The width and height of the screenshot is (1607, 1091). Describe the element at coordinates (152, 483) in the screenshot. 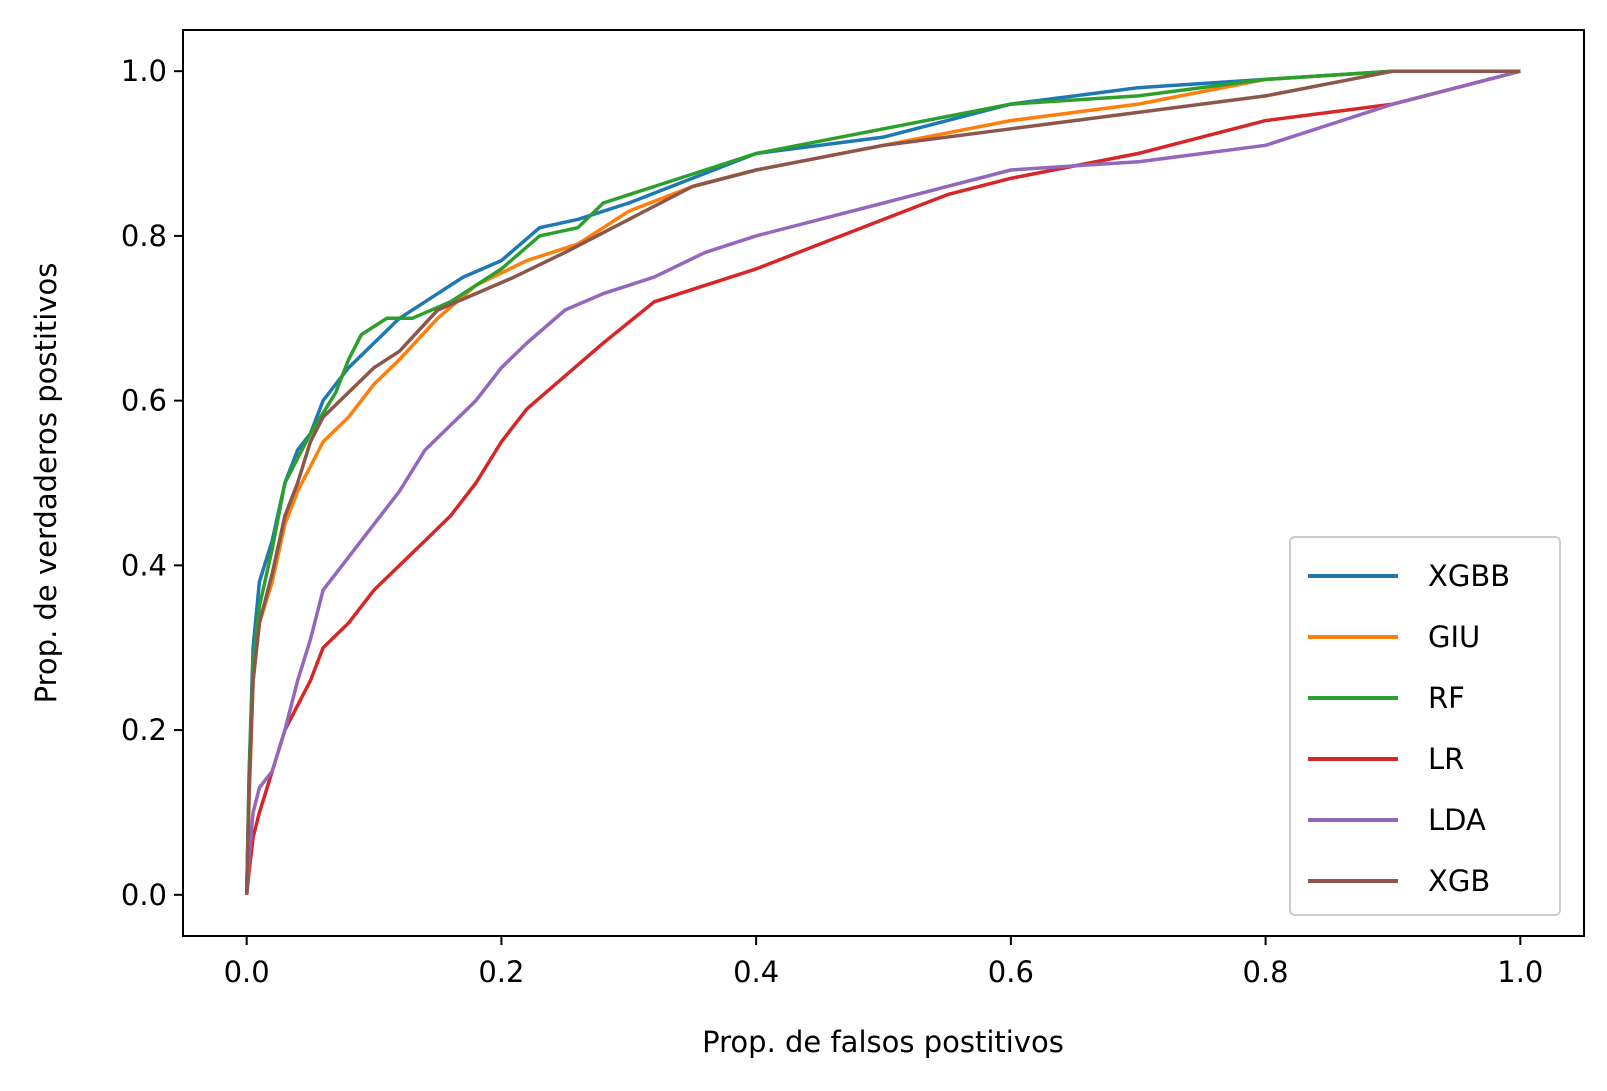

I see `y-axis-ticks: 0.0 0.2 0.4 0.6 0.8 1.0` at that location.